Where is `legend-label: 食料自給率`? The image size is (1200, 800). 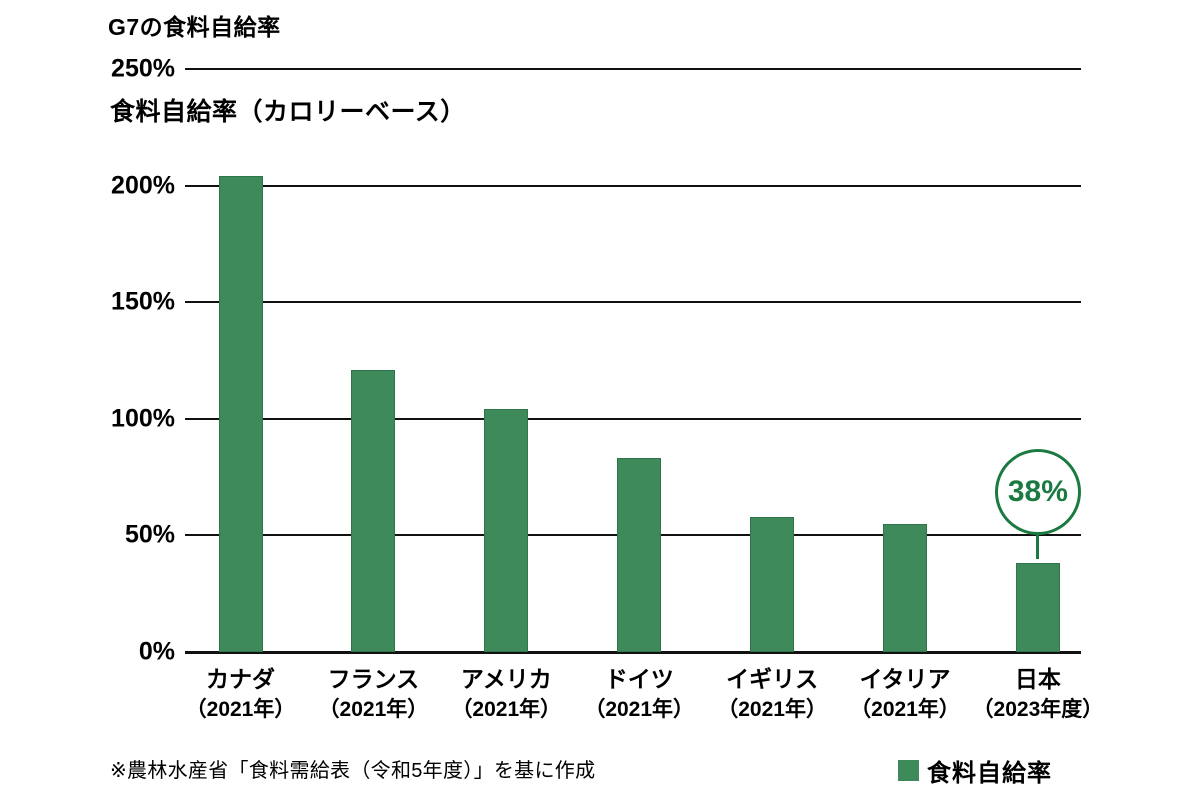 legend-label: 食料自給率 is located at coordinates (989, 773).